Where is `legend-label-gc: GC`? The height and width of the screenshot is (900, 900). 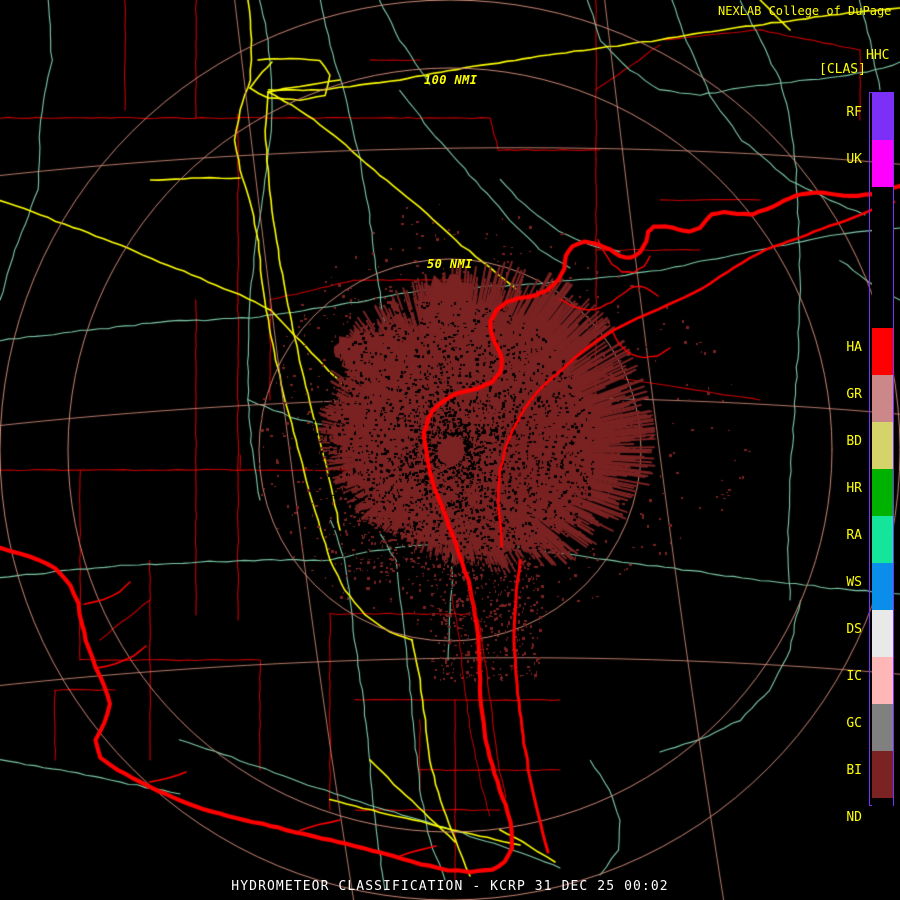
legend-label-gc: GC is located at coordinates (854, 723).